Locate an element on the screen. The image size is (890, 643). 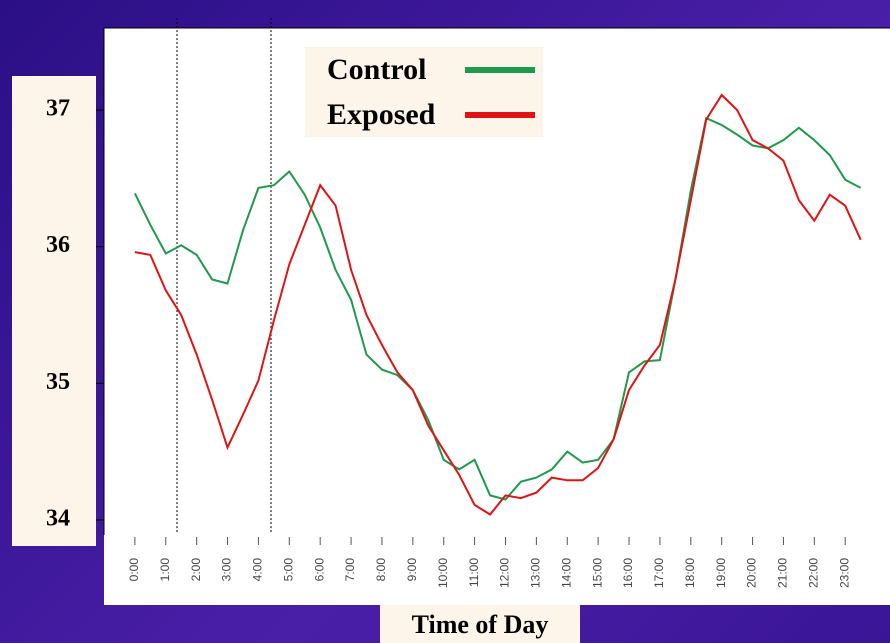
legend-label: Control is located at coordinates (376, 69).